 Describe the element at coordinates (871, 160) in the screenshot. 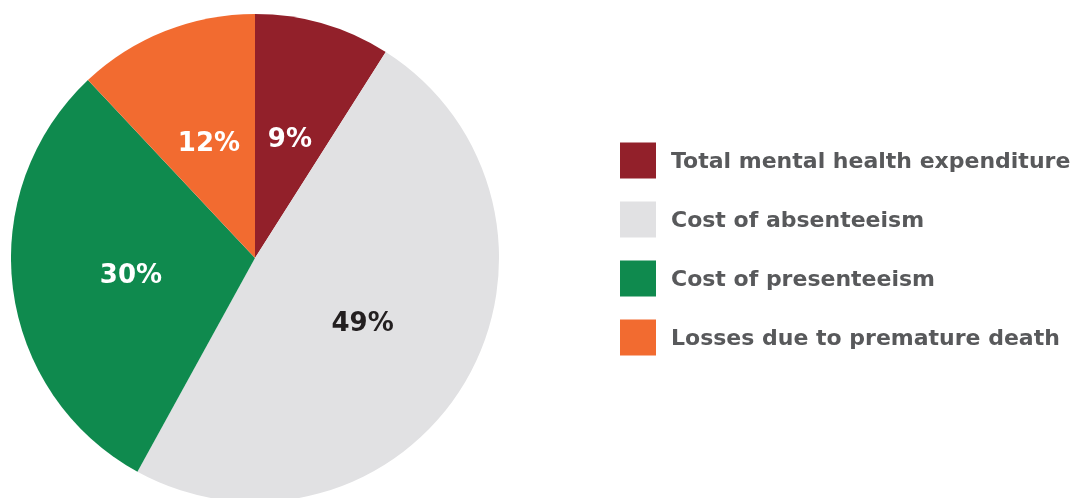

I see `legend-label: Total mental health expenditure` at that location.